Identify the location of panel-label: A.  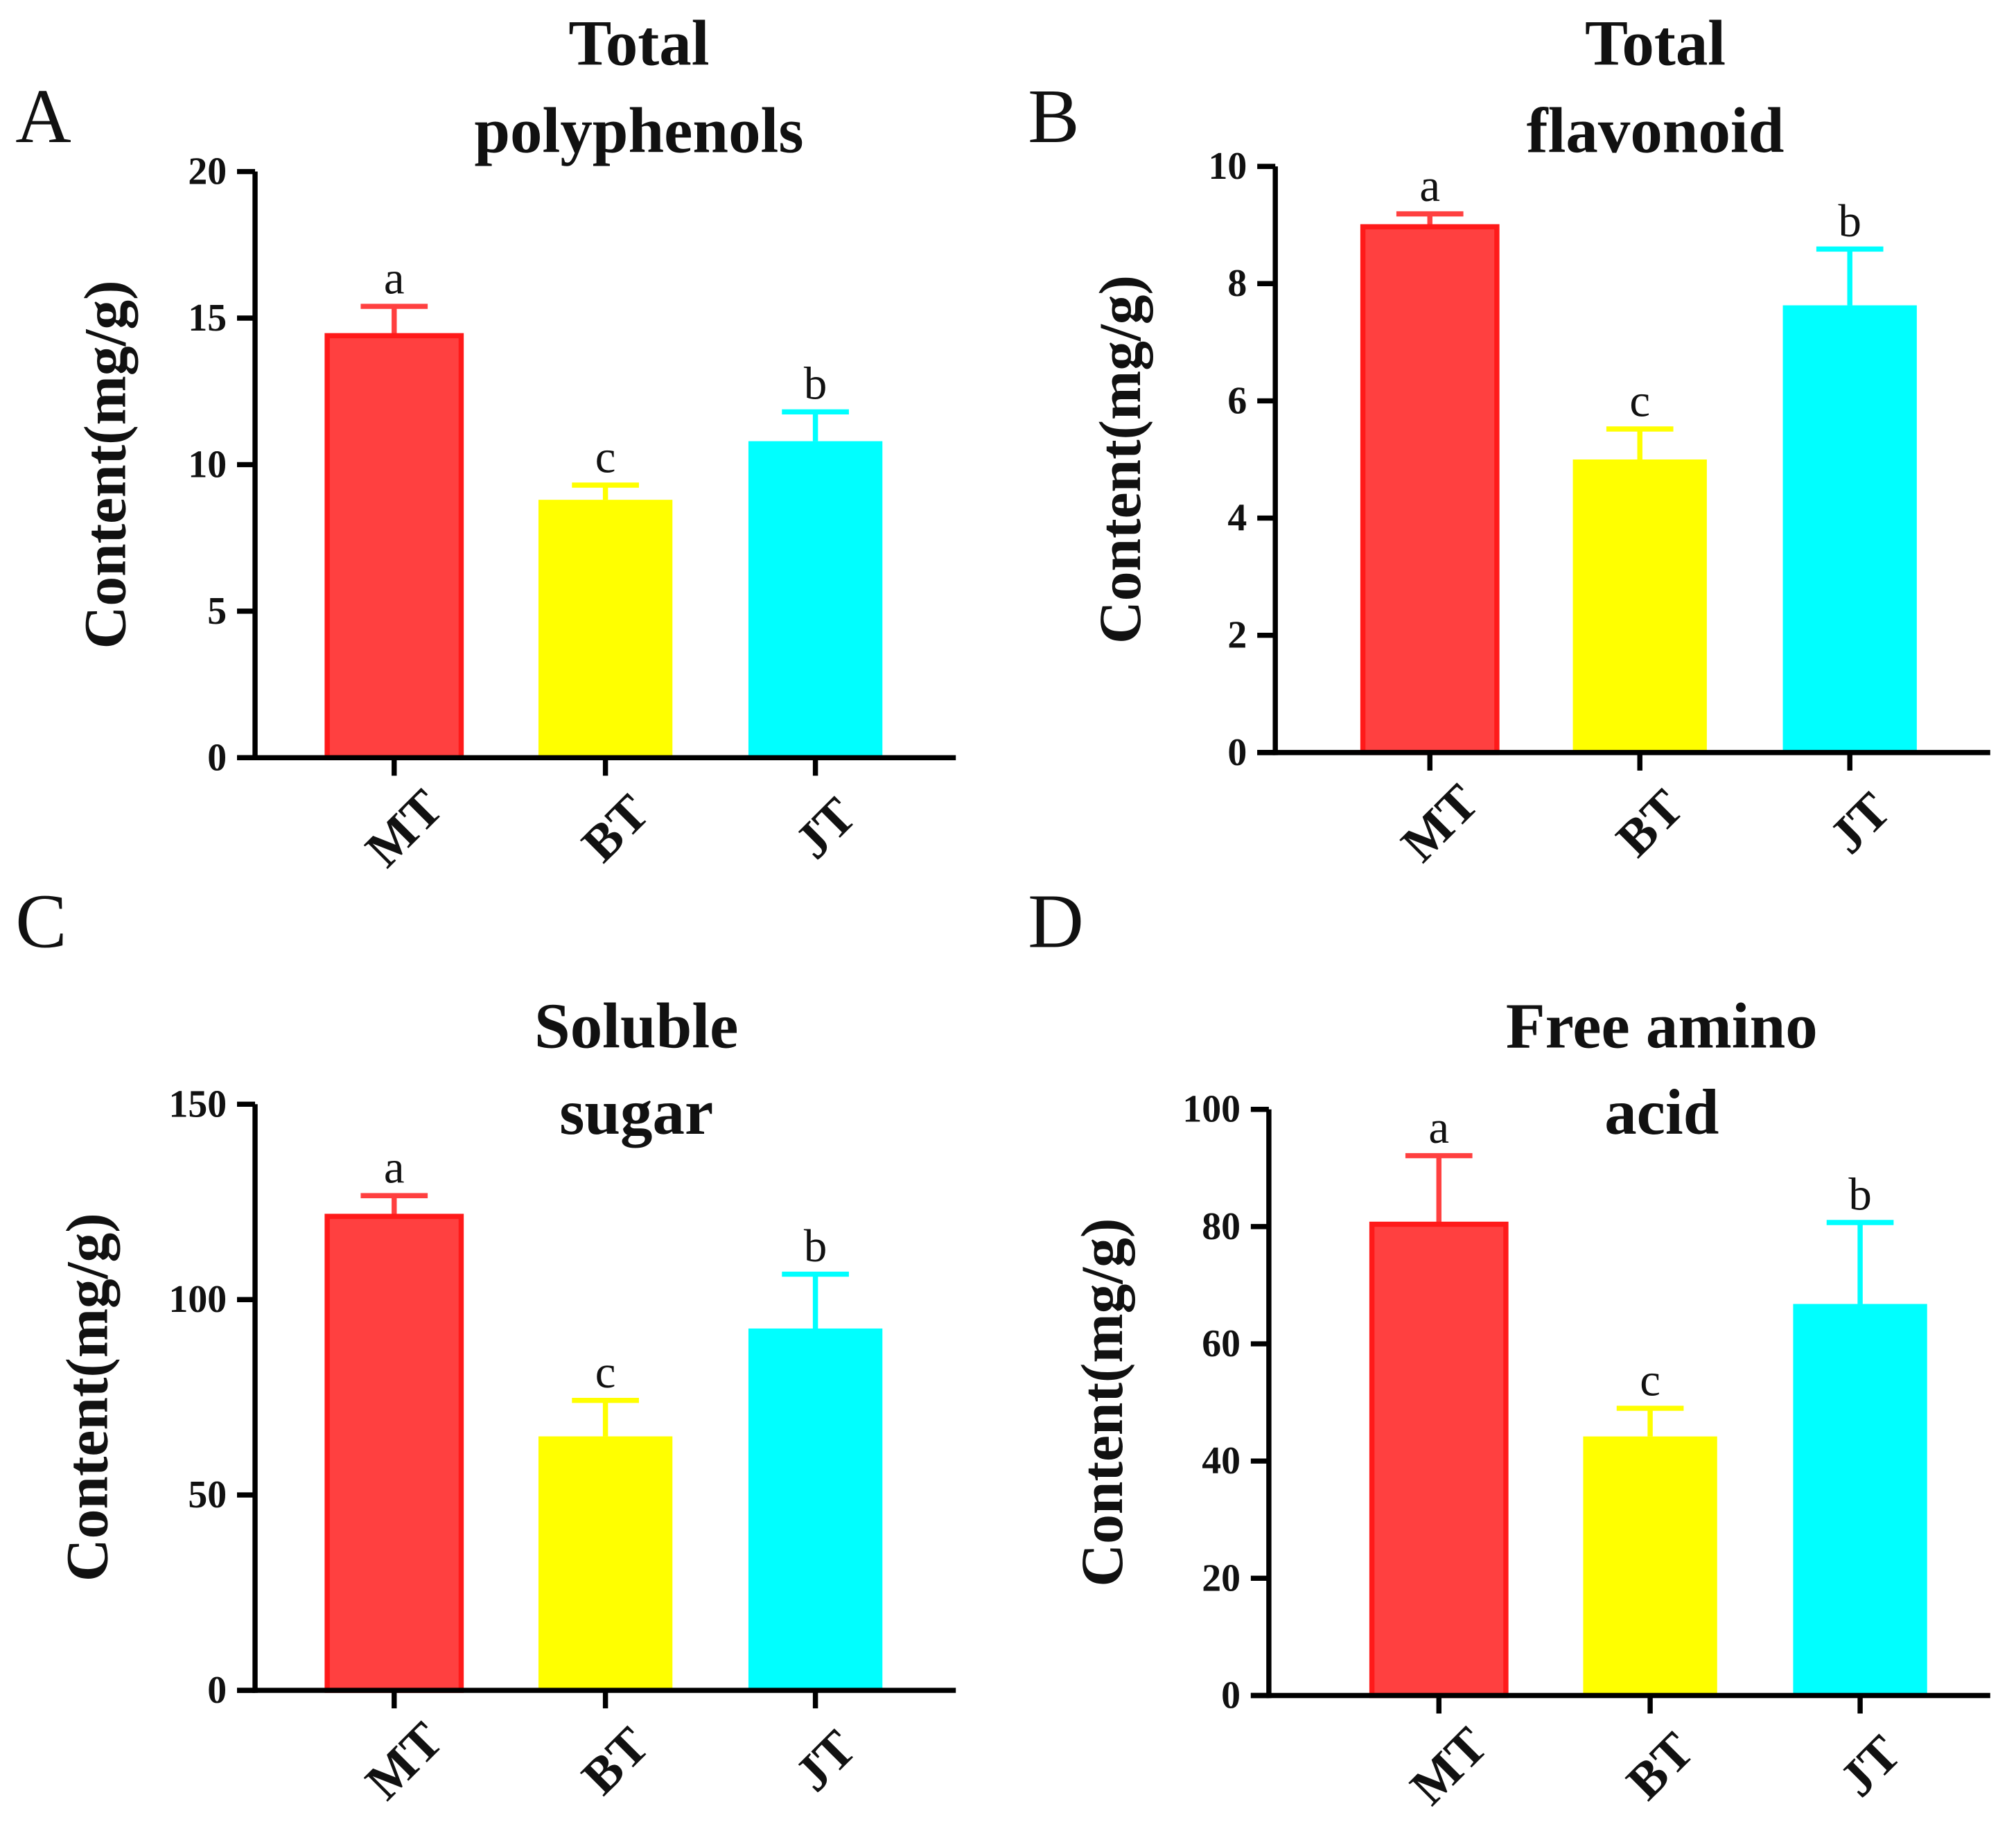
(43, 116).